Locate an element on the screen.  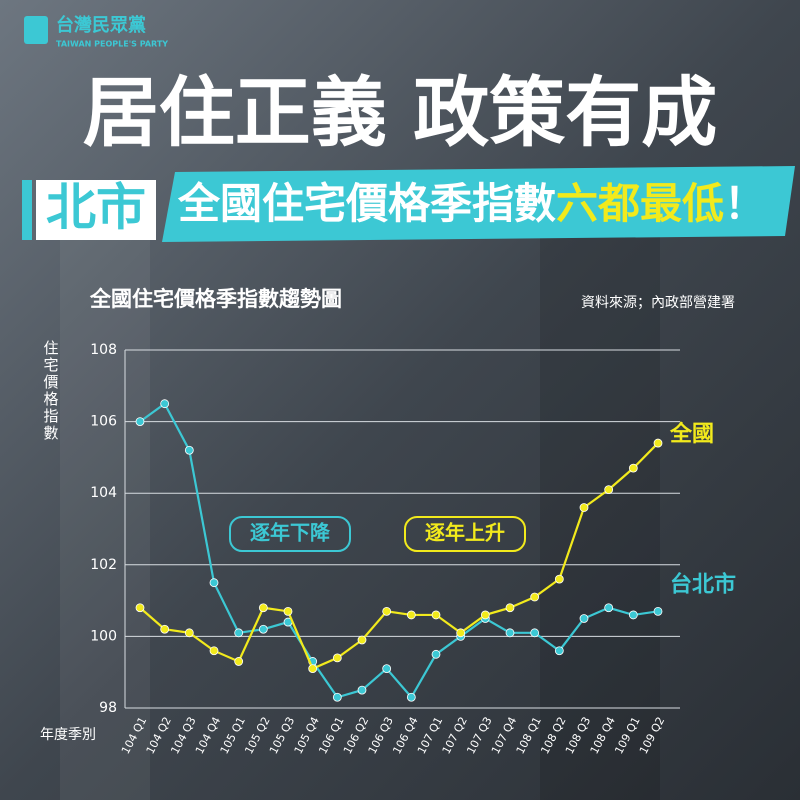
series-label: 全國 is located at coordinates (691, 434).